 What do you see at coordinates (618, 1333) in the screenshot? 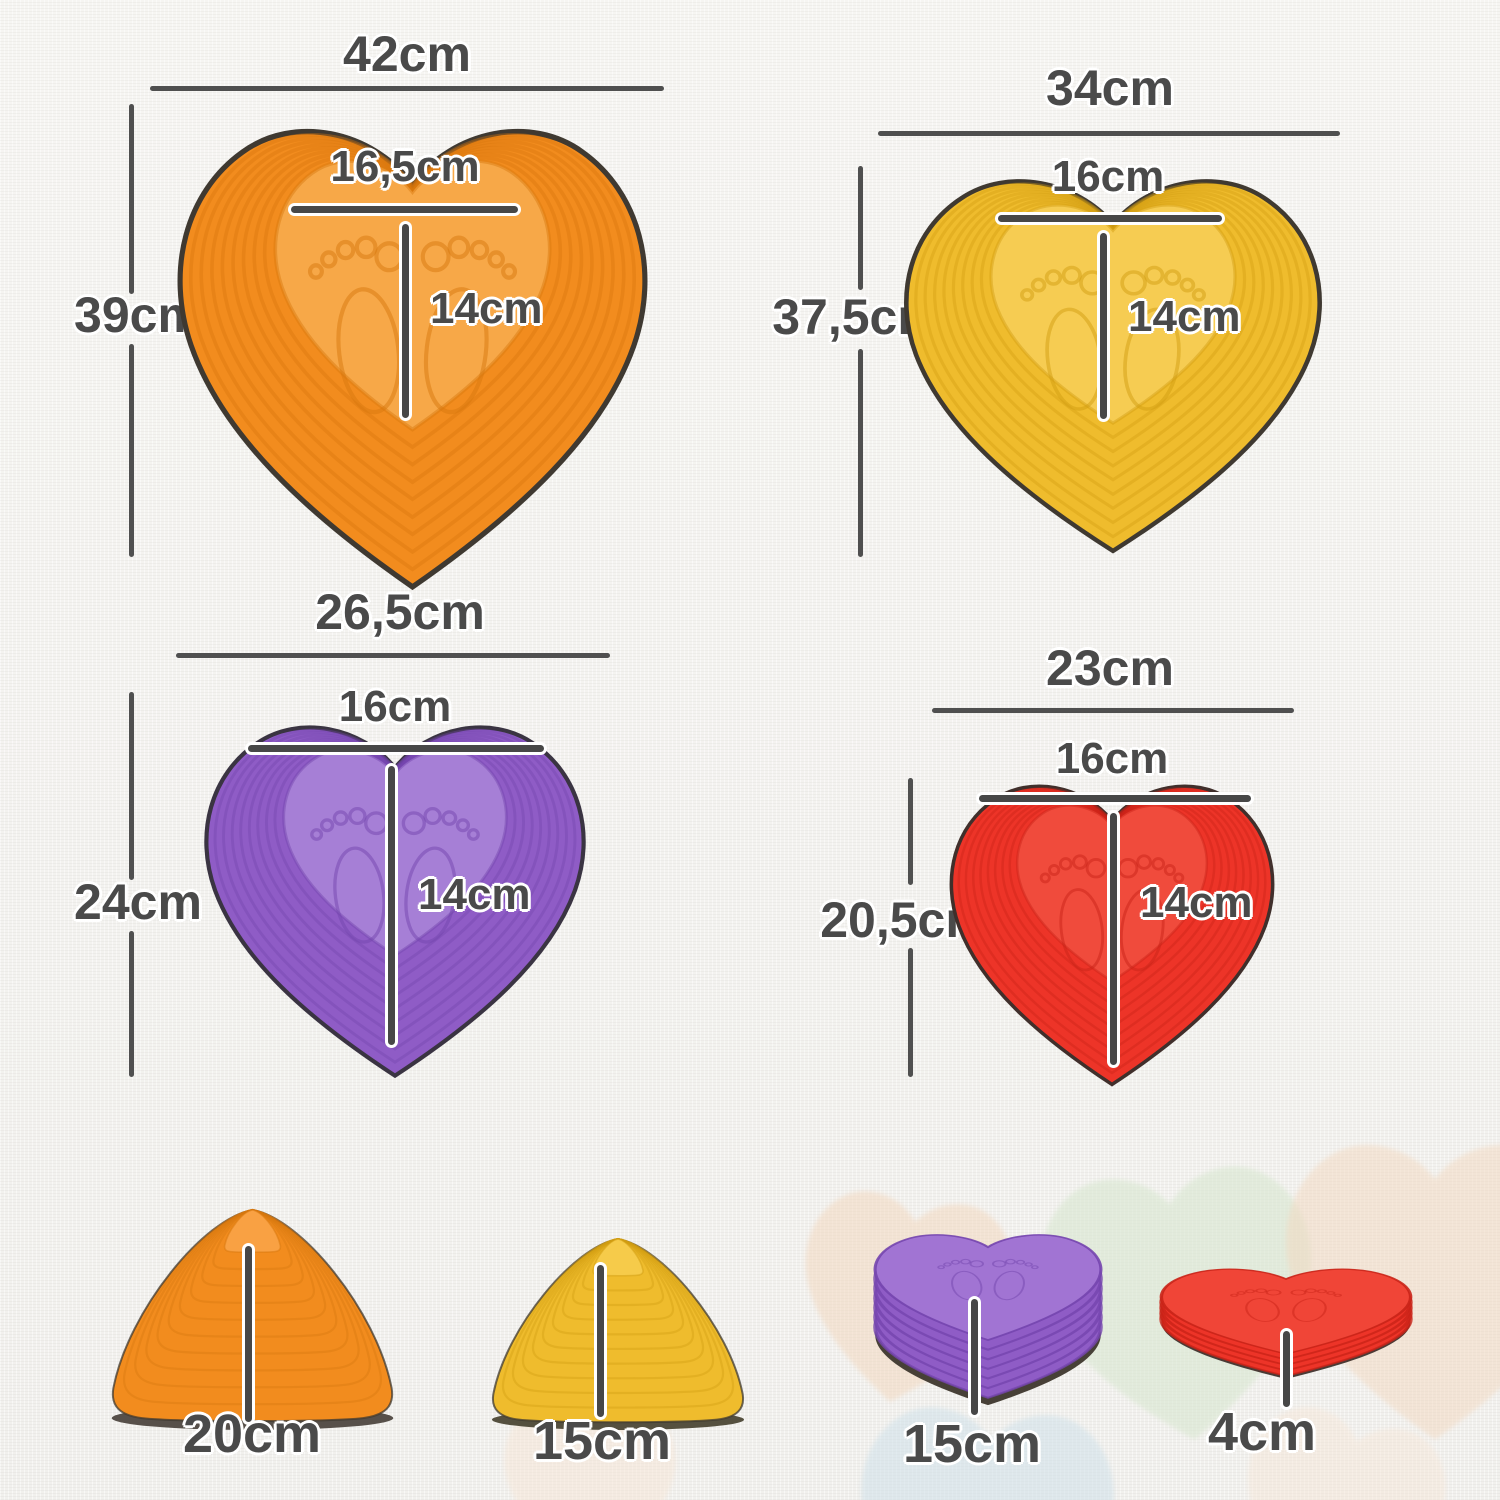
I see `yellow-stone-side-view` at bounding box center [618, 1333].